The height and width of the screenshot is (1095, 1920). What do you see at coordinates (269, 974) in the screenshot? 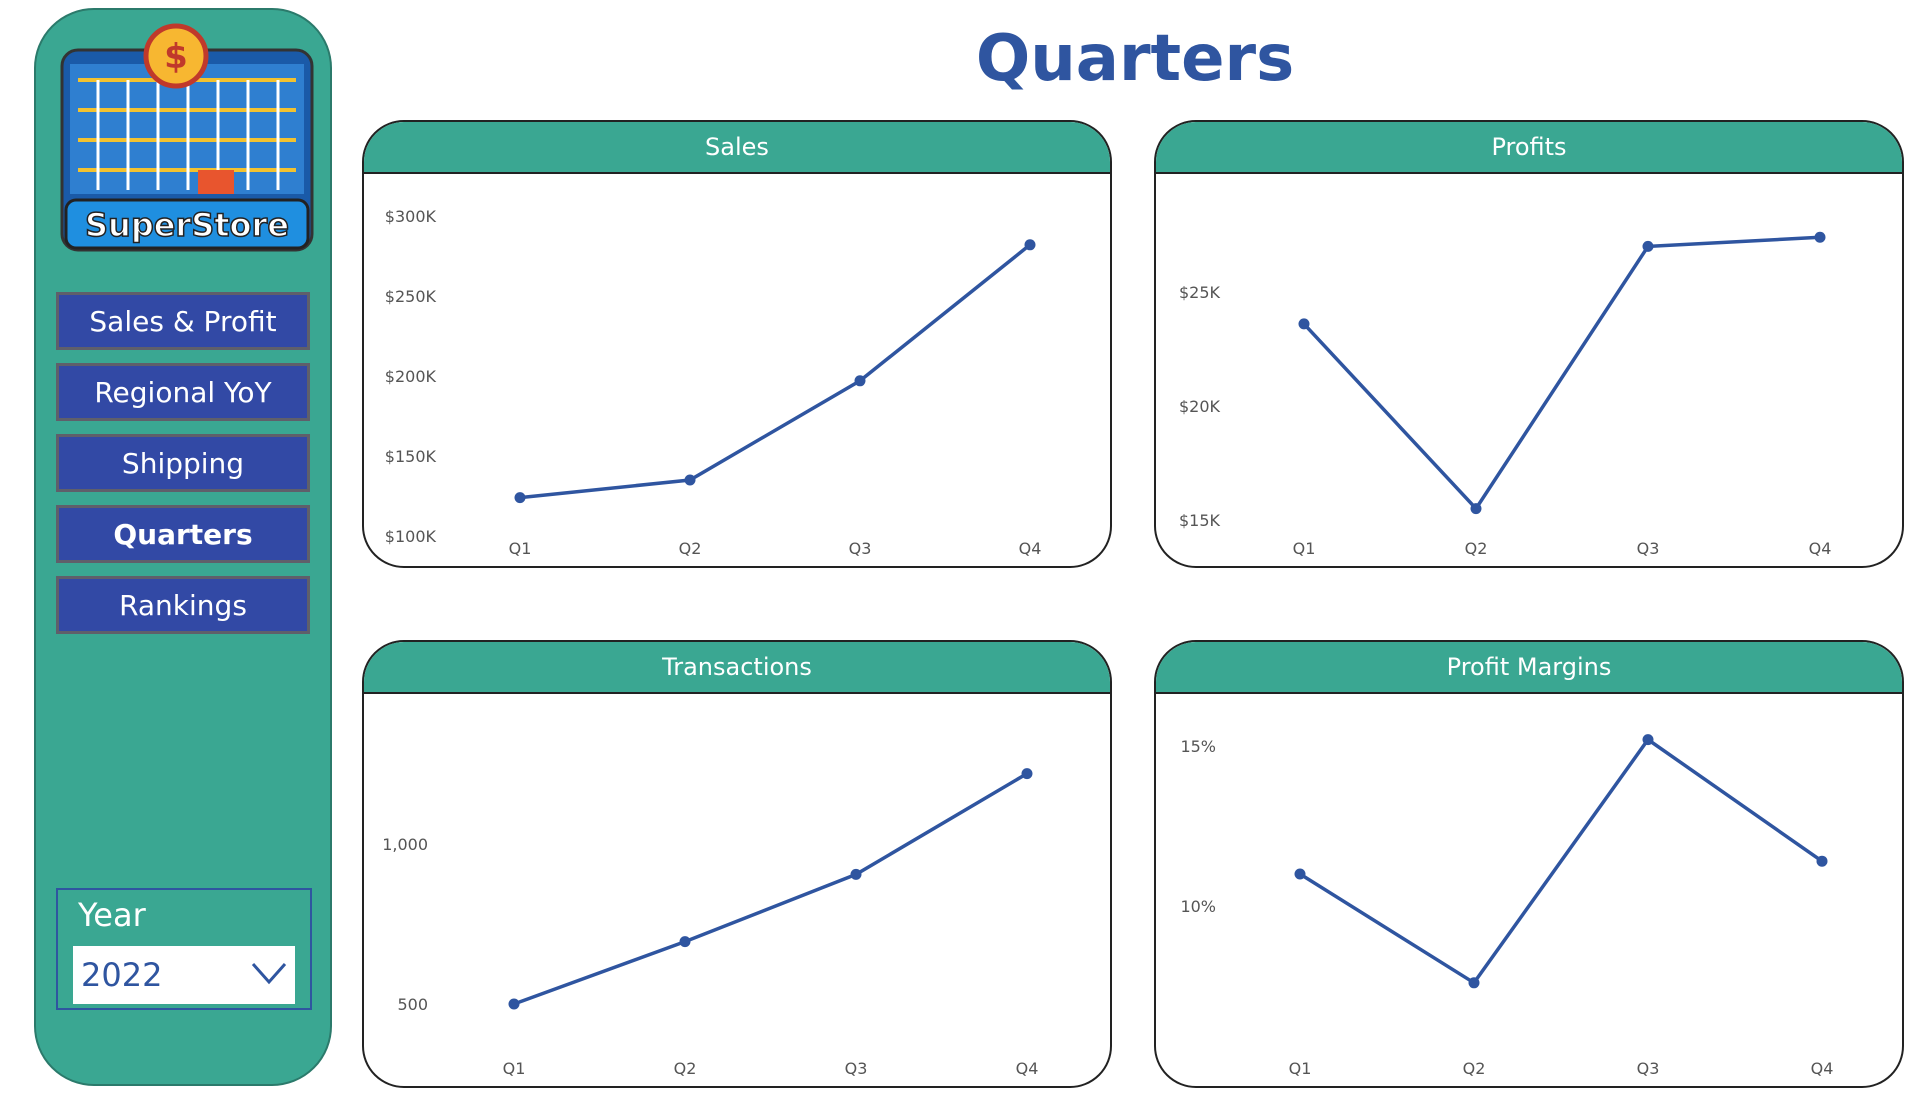
I see `chevron-down-icon` at bounding box center [269, 974].